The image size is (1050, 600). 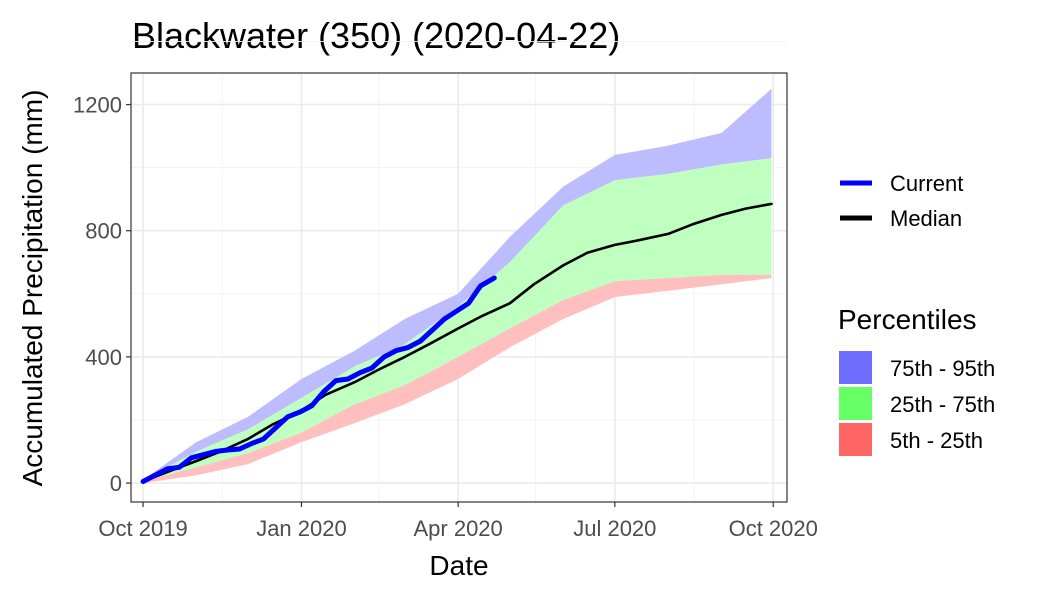 I want to click on legend-label-5th-25th: 5th - 25th, so click(x=936, y=440).